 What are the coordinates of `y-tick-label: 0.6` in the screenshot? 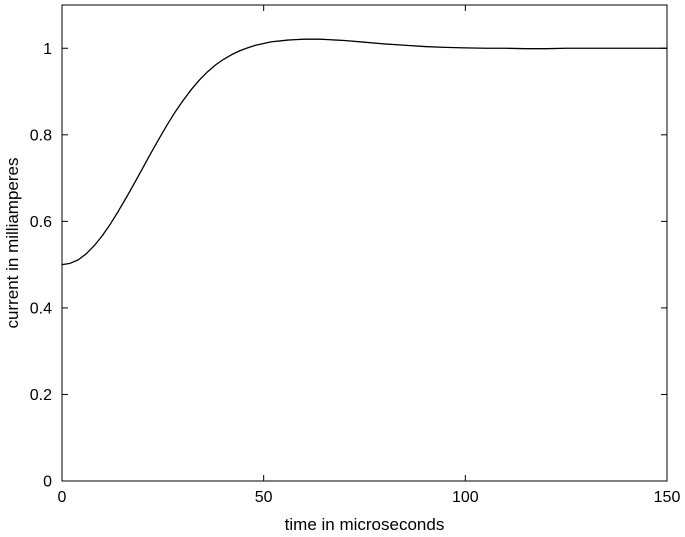 It's located at (41, 222).